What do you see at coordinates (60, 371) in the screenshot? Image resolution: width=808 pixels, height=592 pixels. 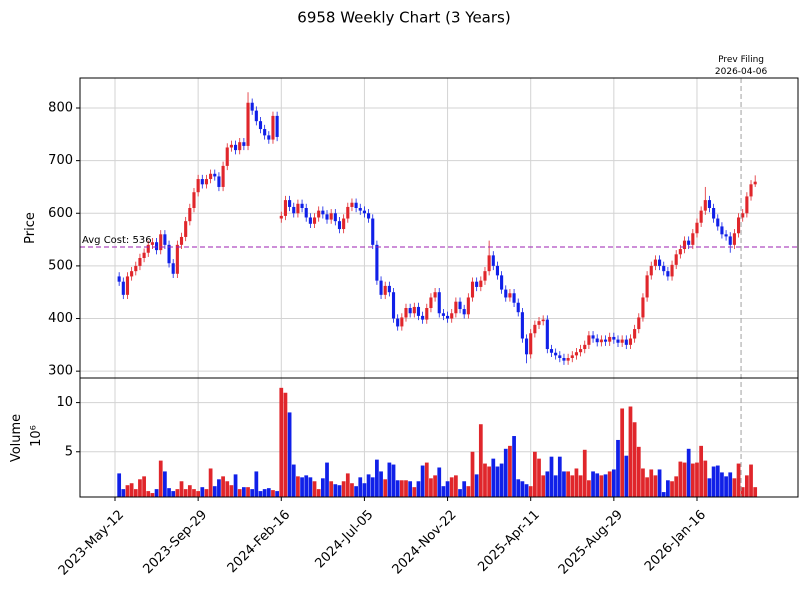 I see `y-tick-label: 300` at bounding box center [60, 371].